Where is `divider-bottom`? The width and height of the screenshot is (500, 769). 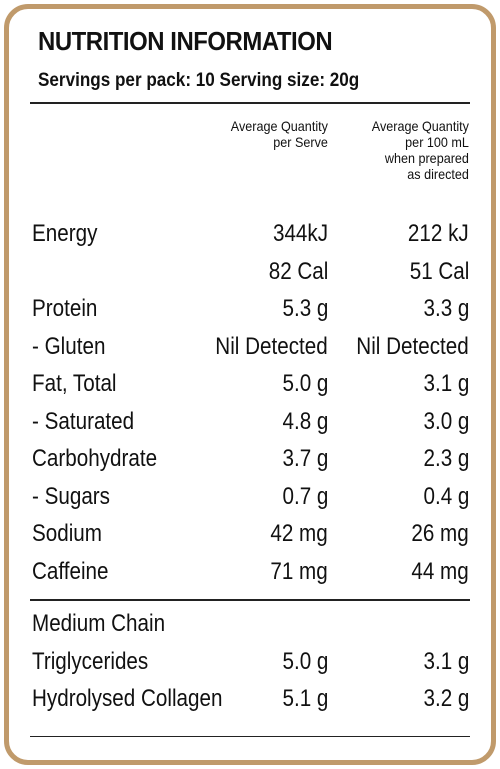
divider-bottom is located at coordinates (250, 736).